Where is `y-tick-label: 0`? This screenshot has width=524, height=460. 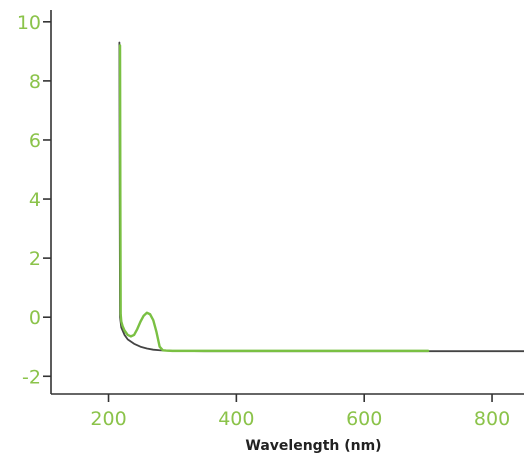
y-tick-label: 0 is located at coordinates (35, 318).